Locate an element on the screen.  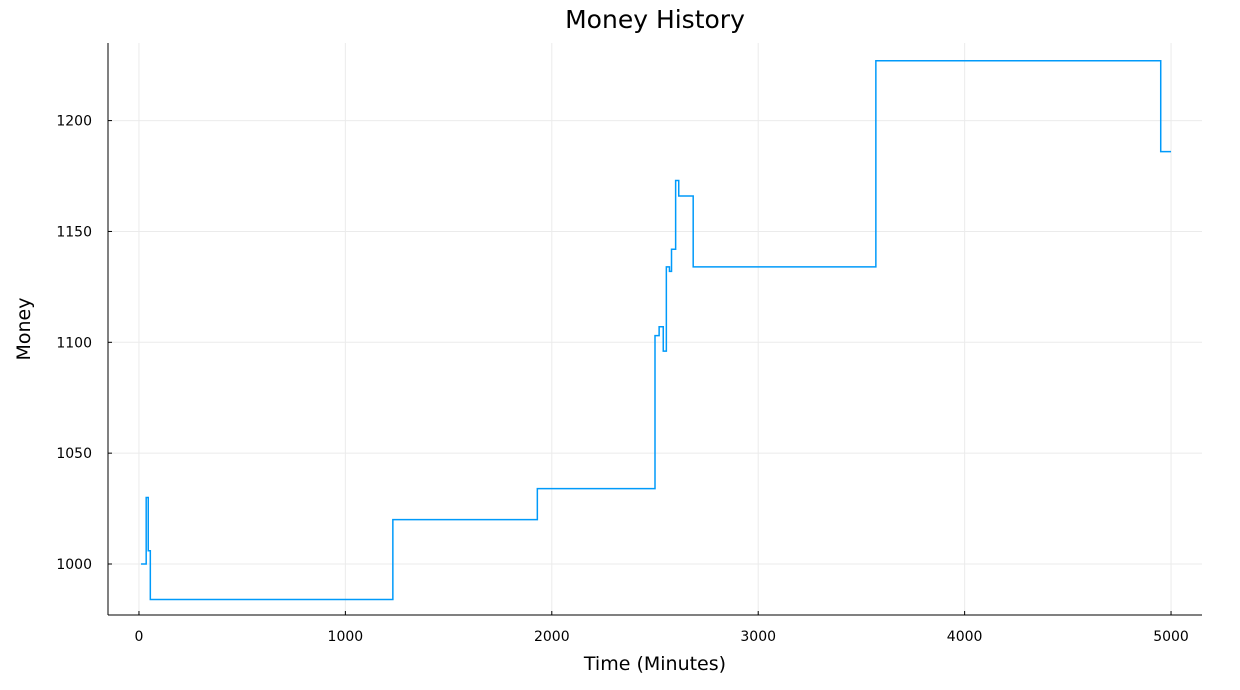
y-axis-label: Money is located at coordinates (24, 329).